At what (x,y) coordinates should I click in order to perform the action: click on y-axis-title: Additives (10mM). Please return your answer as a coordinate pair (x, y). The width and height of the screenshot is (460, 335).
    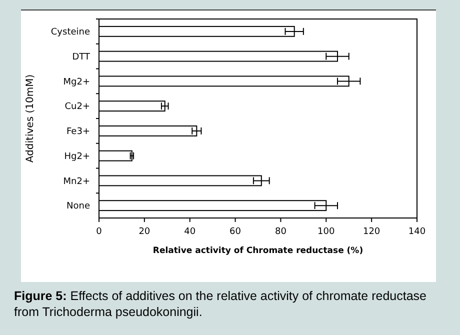
    Looking at the image, I should click on (30, 118).